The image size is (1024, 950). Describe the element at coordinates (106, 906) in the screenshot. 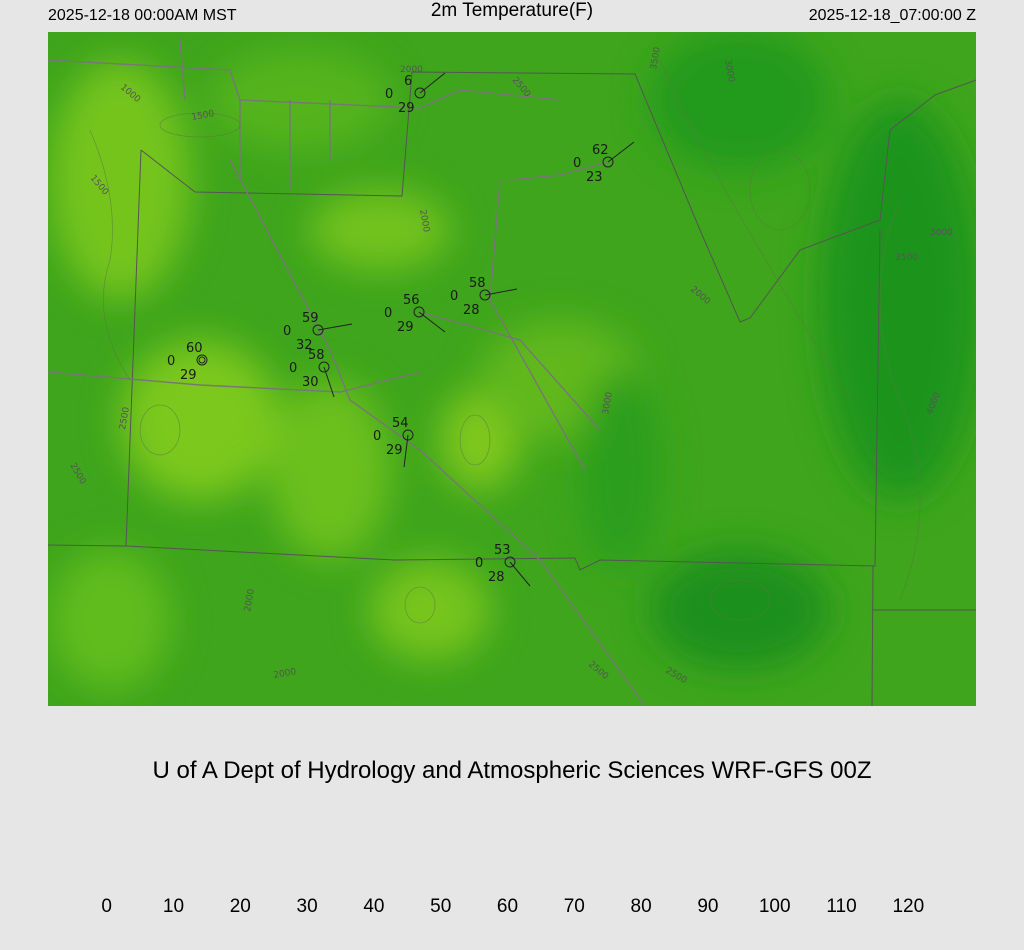

I see `colorbar-tick-label: 0` at that location.